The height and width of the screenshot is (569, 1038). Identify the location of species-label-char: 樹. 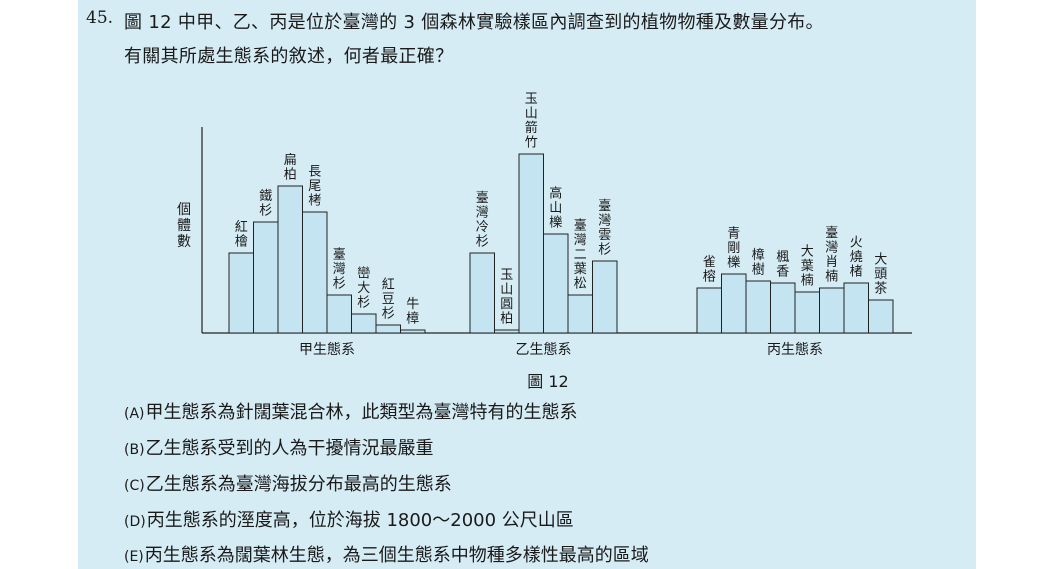
(758, 270).